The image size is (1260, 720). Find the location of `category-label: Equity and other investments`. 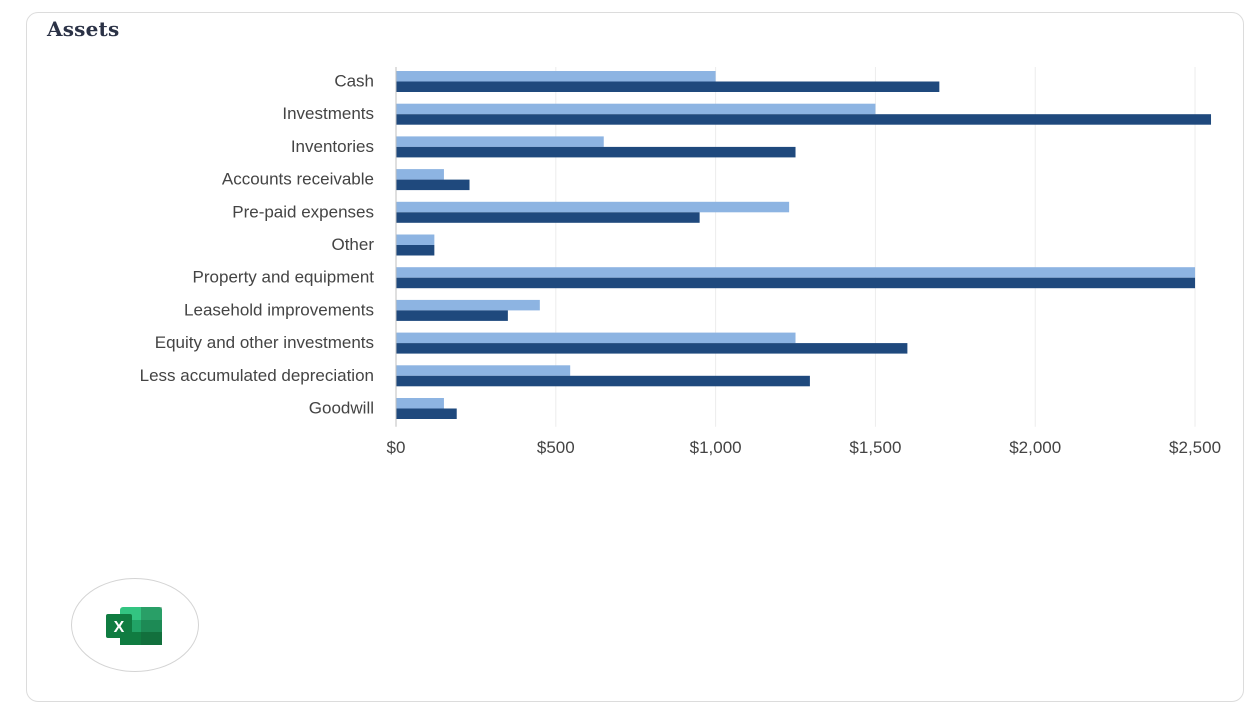

category-label: Equity and other investments is located at coordinates (264, 342).